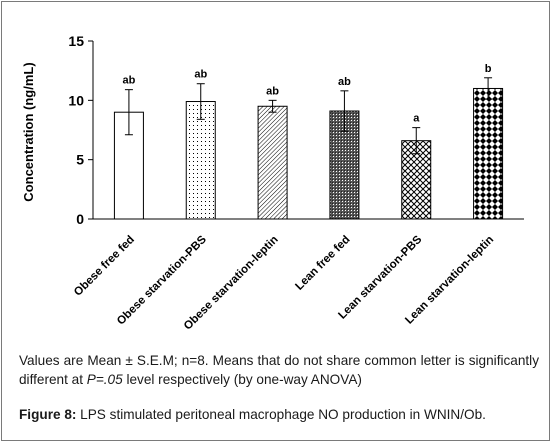 Image resolution: width=553 pixels, height=444 pixels. I want to click on significance-letter: a, so click(416, 119).